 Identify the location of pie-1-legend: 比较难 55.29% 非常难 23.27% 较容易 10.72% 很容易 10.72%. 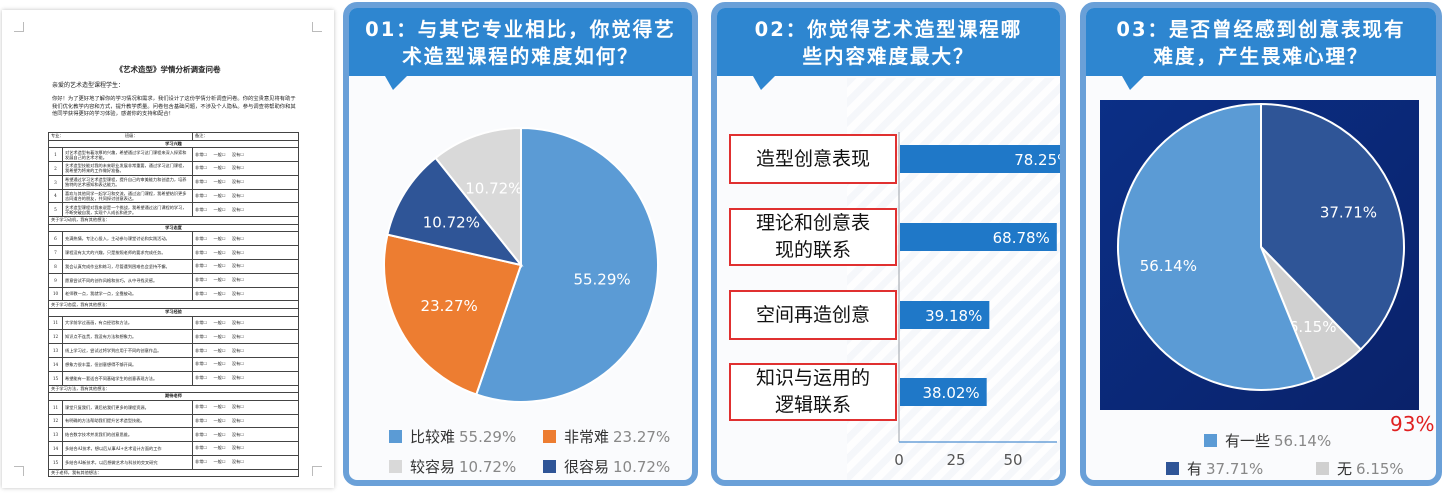
(539, 453).